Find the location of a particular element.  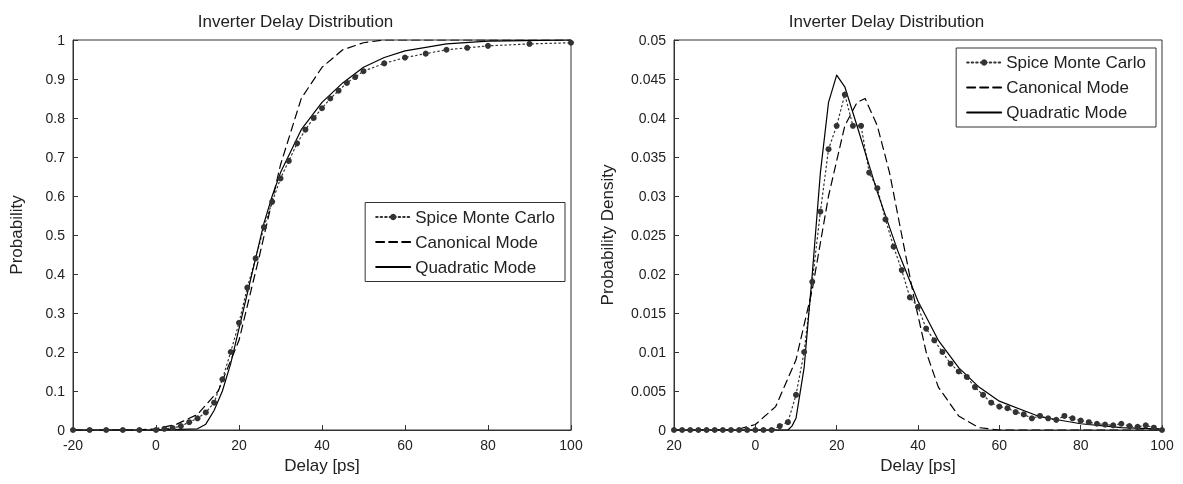

y-tick-label: 0.2 is located at coordinates (55, 352).